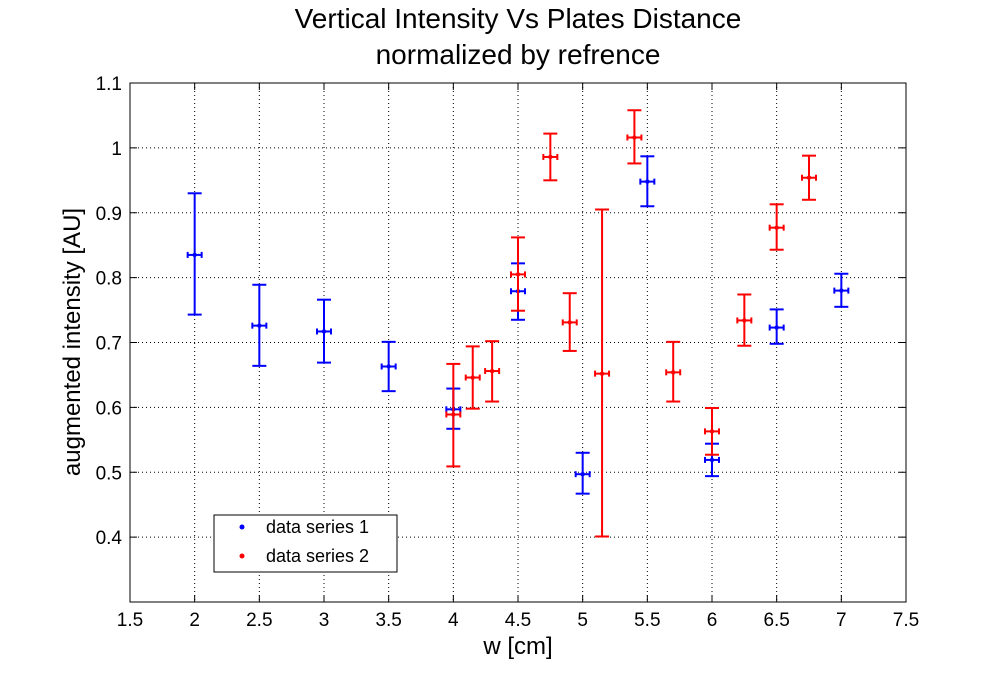 The image size is (1000, 676). Describe the element at coordinates (324, 620) in the screenshot. I see `x-tick-label: 3` at that location.